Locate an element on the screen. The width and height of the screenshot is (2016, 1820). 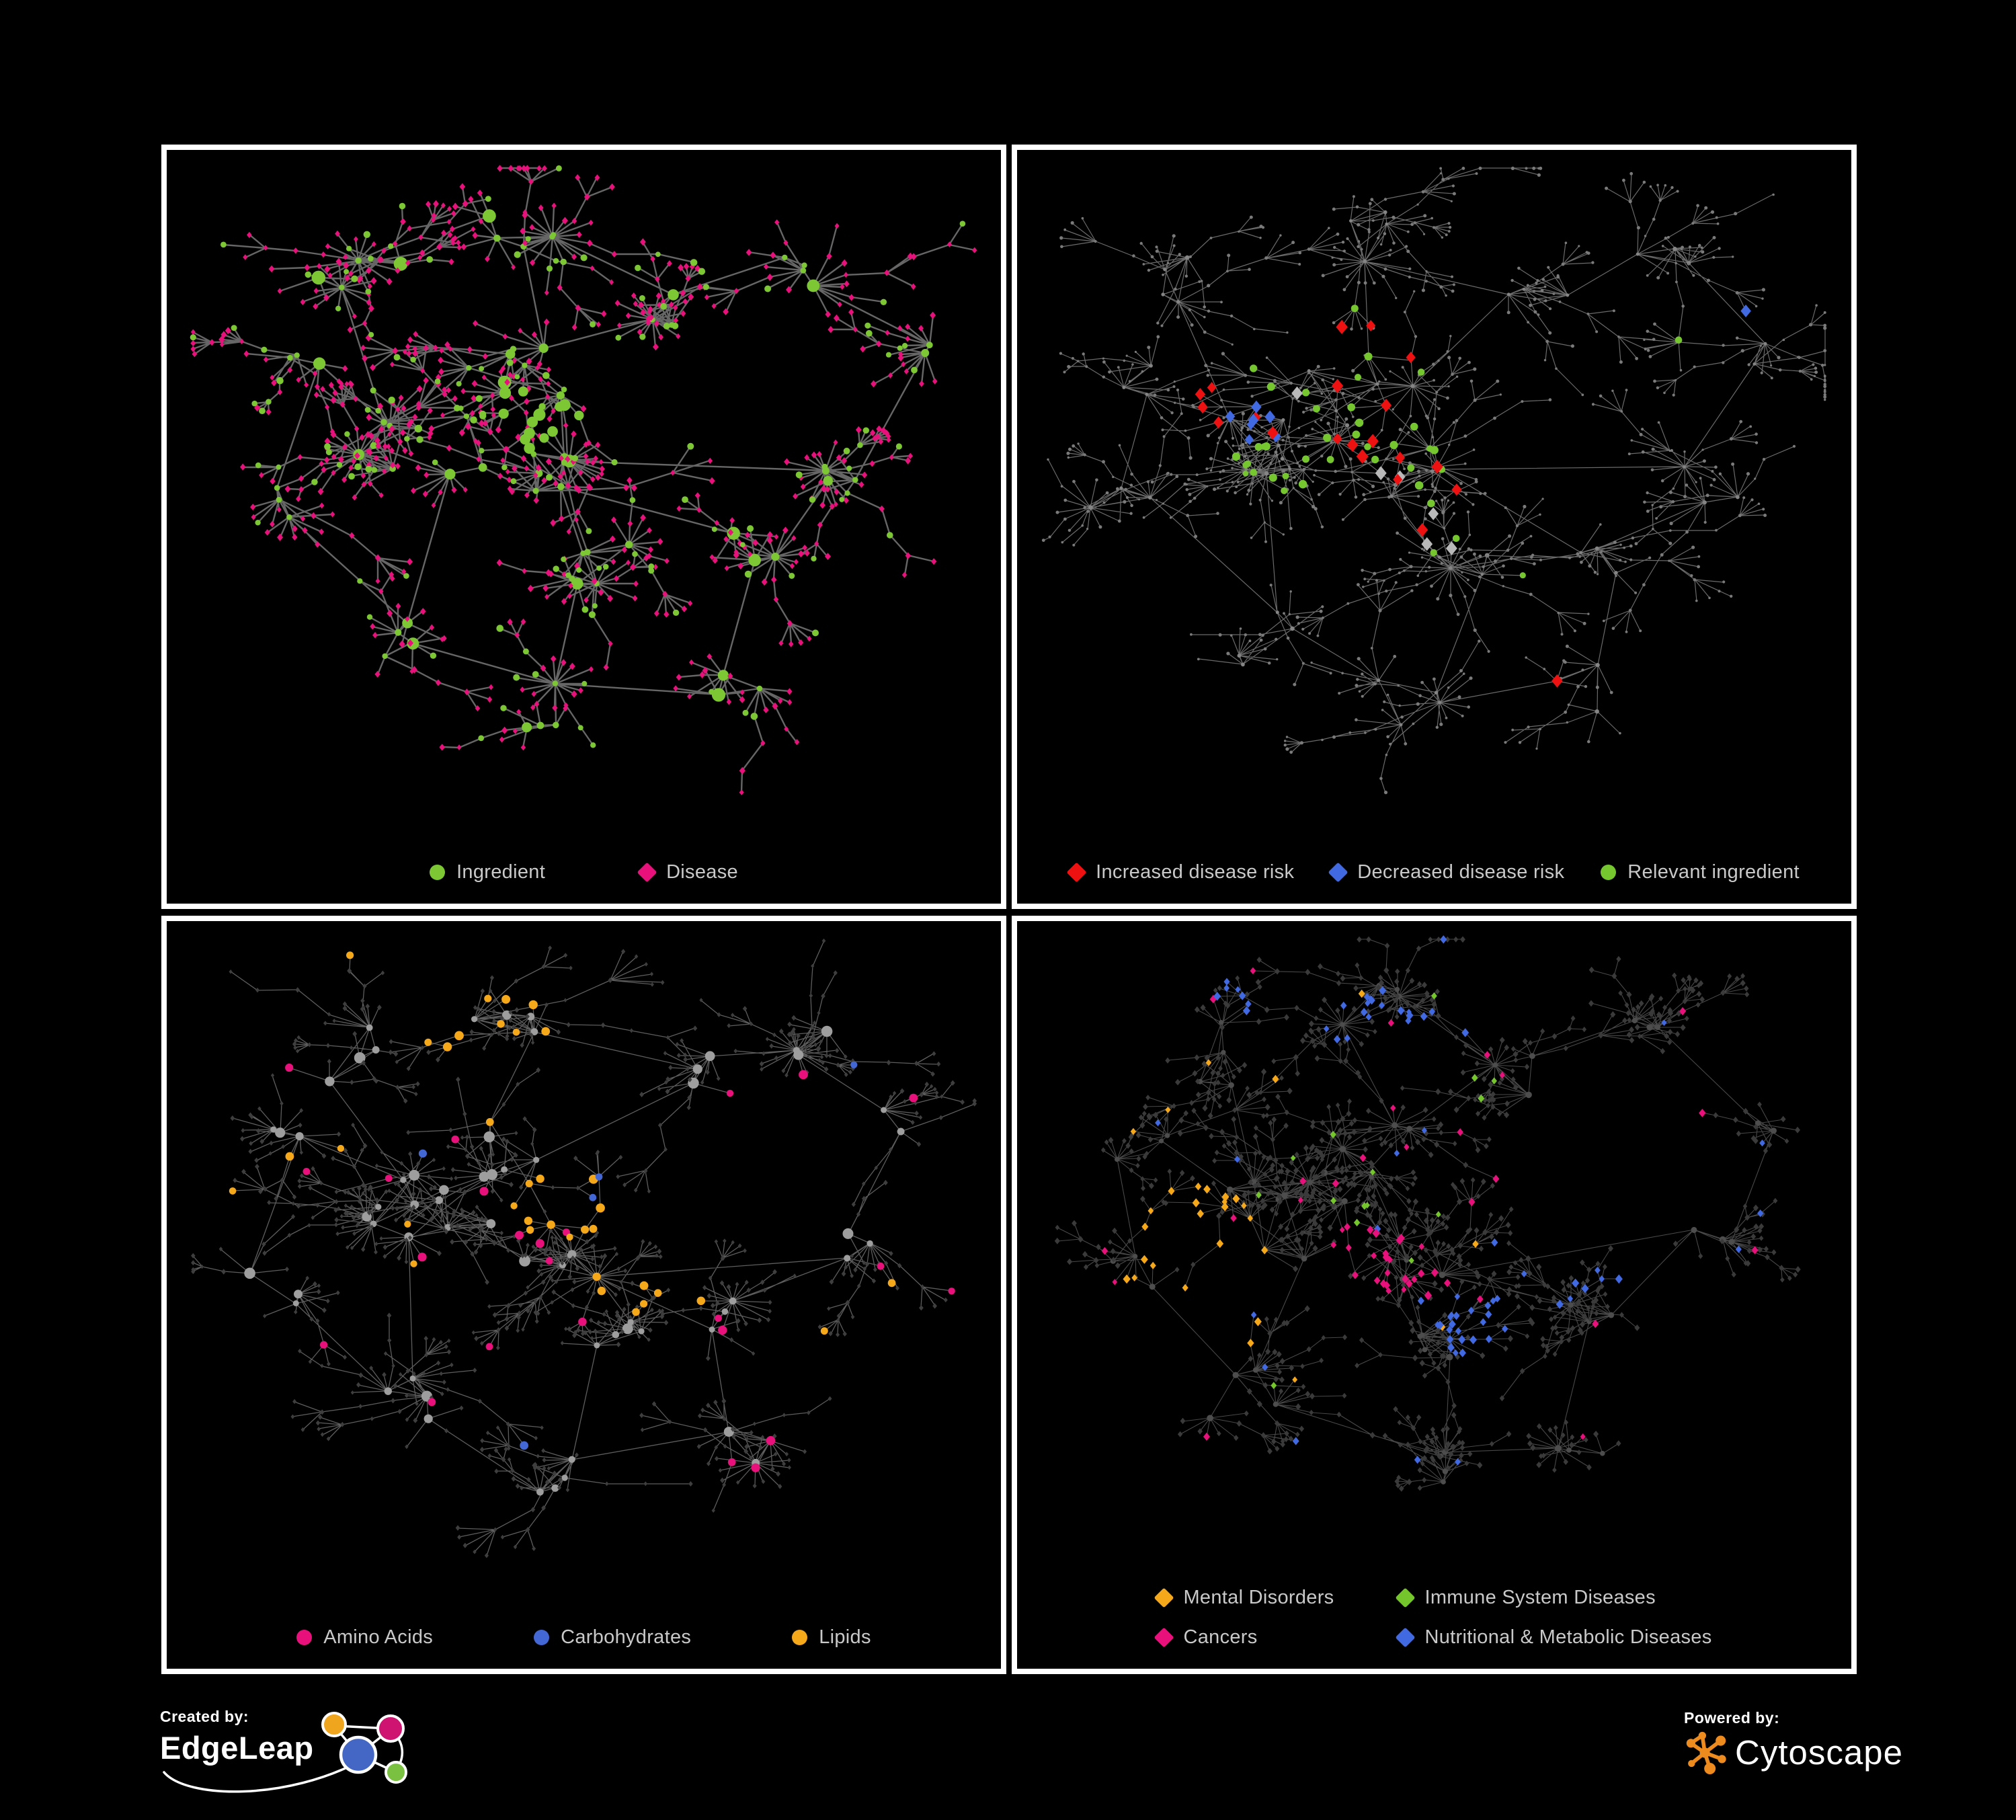
legend-label: Carbohydrates is located at coordinates (626, 1637).